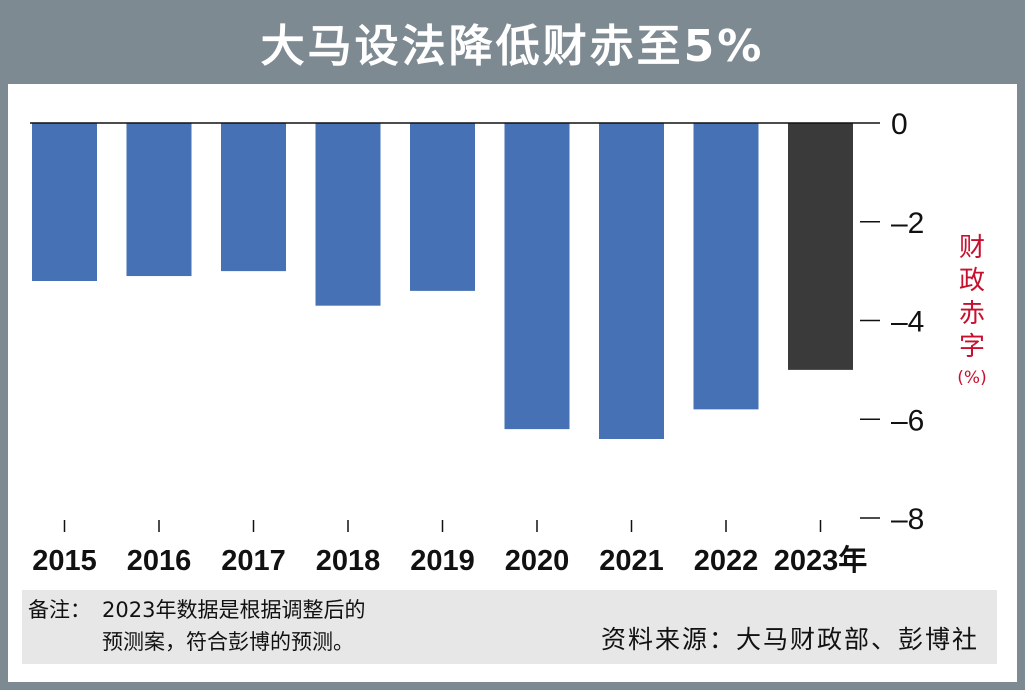 The width and height of the screenshot is (1025, 690). What do you see at coordinates (228, 642) in the screenshot?
I see `note-line-2: 预测案，符合彭博的预测。` at bounding box center [228, 642].